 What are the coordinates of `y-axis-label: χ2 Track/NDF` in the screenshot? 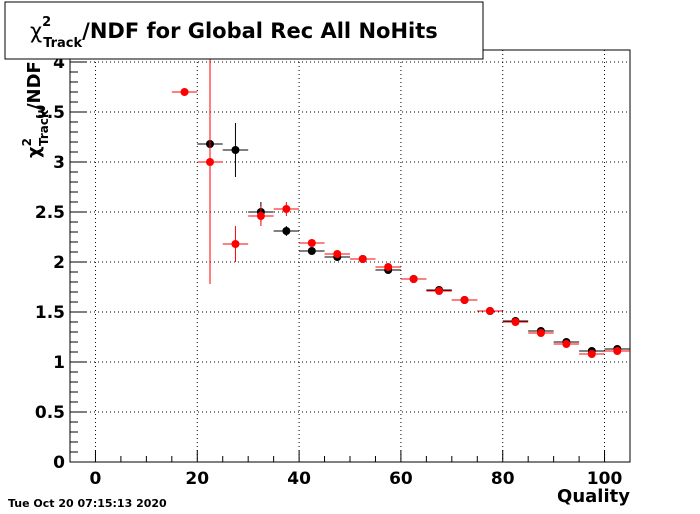 It's located at (35, 109).